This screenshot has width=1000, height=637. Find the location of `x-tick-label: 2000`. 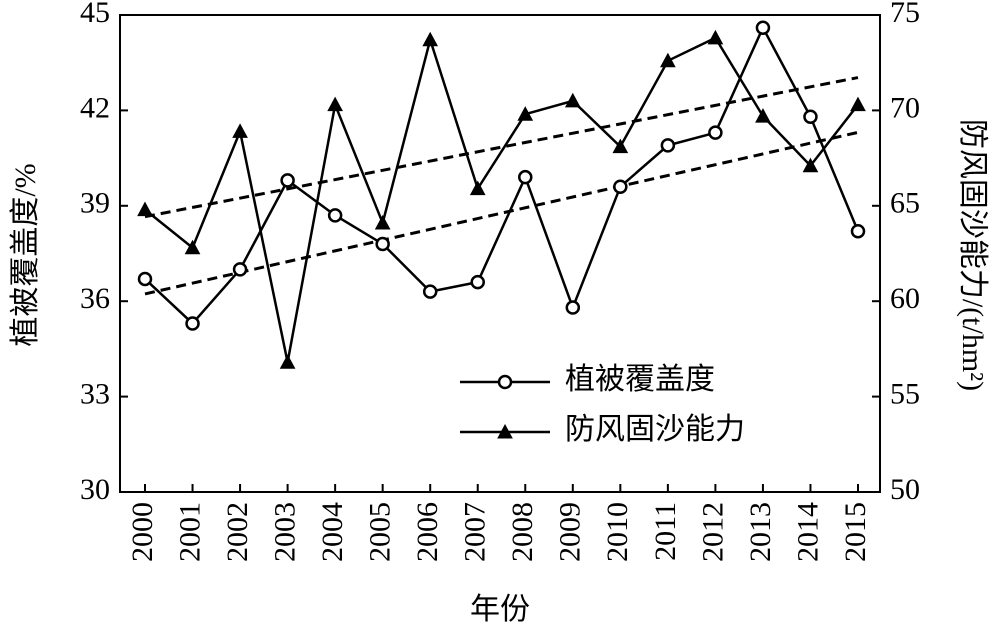

x-tick-label: 2000 is located at coordinates (142, 532).